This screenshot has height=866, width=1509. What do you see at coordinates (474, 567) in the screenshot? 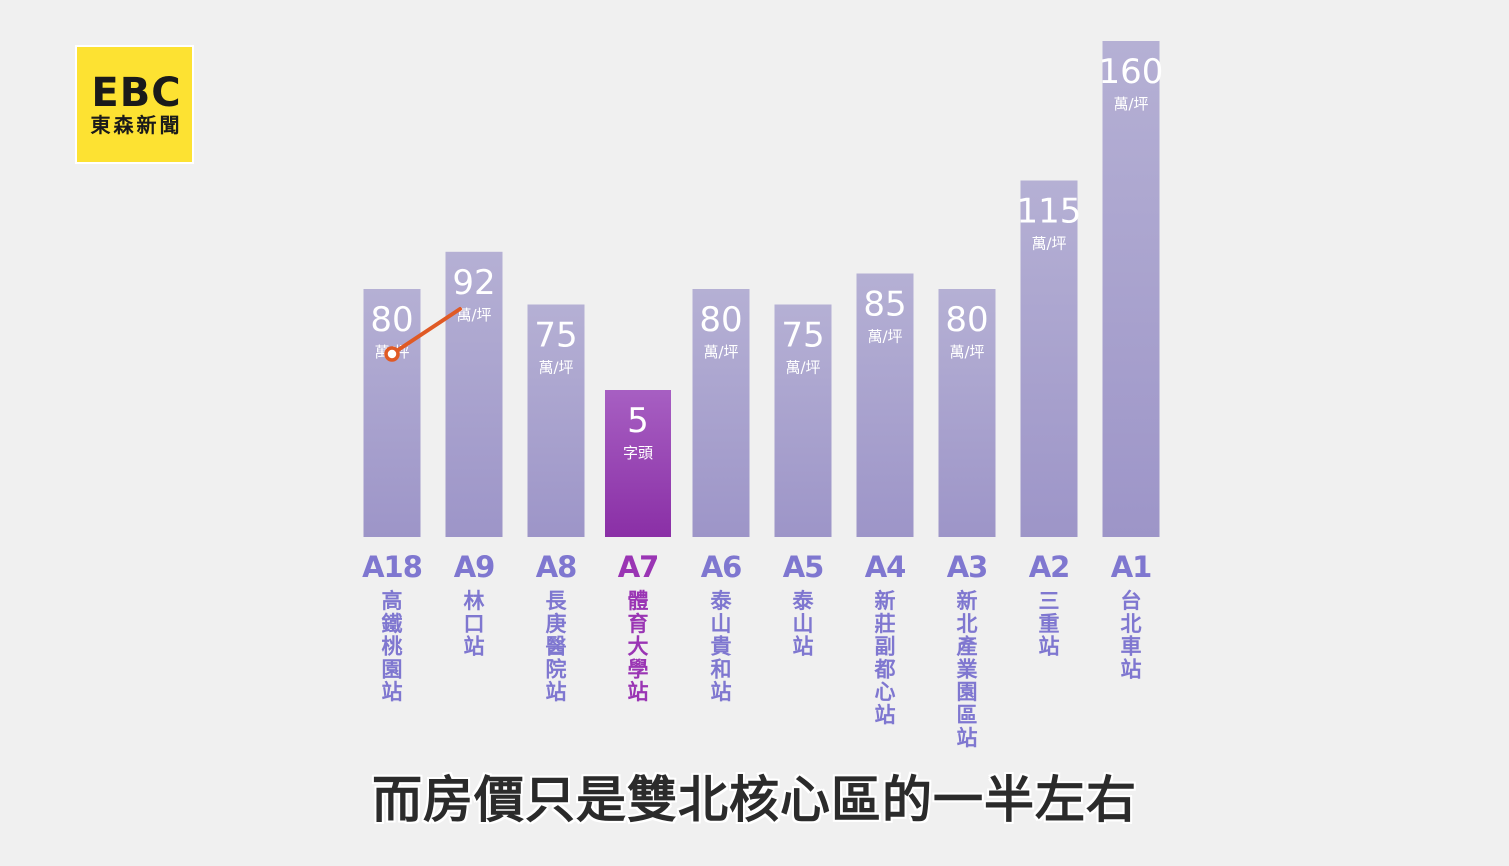
I see `station-code-A9: A9` at bounding box center [474, 567].